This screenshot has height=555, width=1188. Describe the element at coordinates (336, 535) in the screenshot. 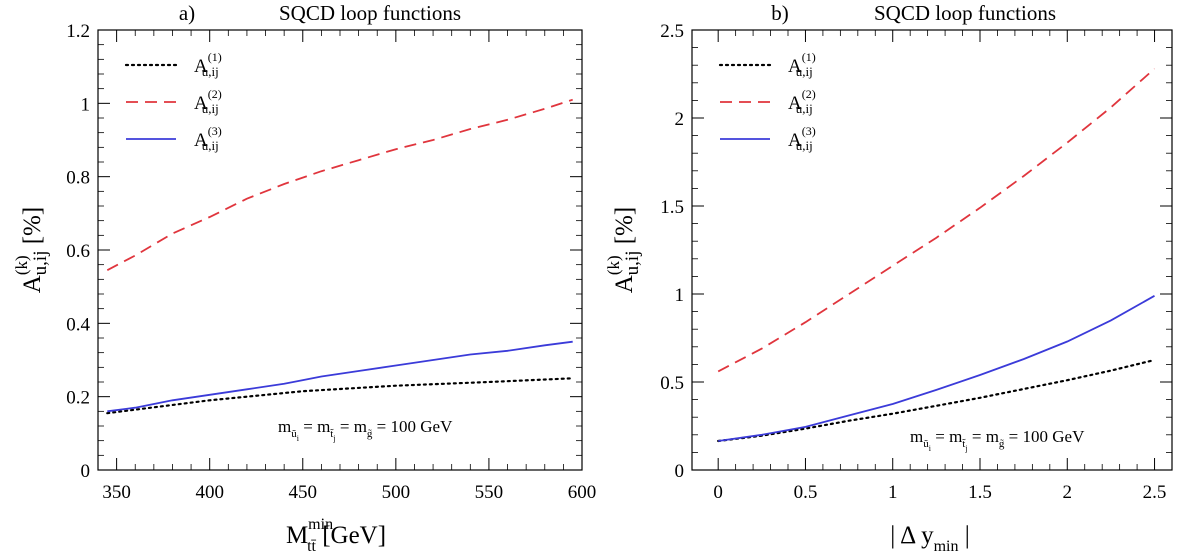

I see `x-axis-label: Mmin tt̄ [GeV]` at that location.